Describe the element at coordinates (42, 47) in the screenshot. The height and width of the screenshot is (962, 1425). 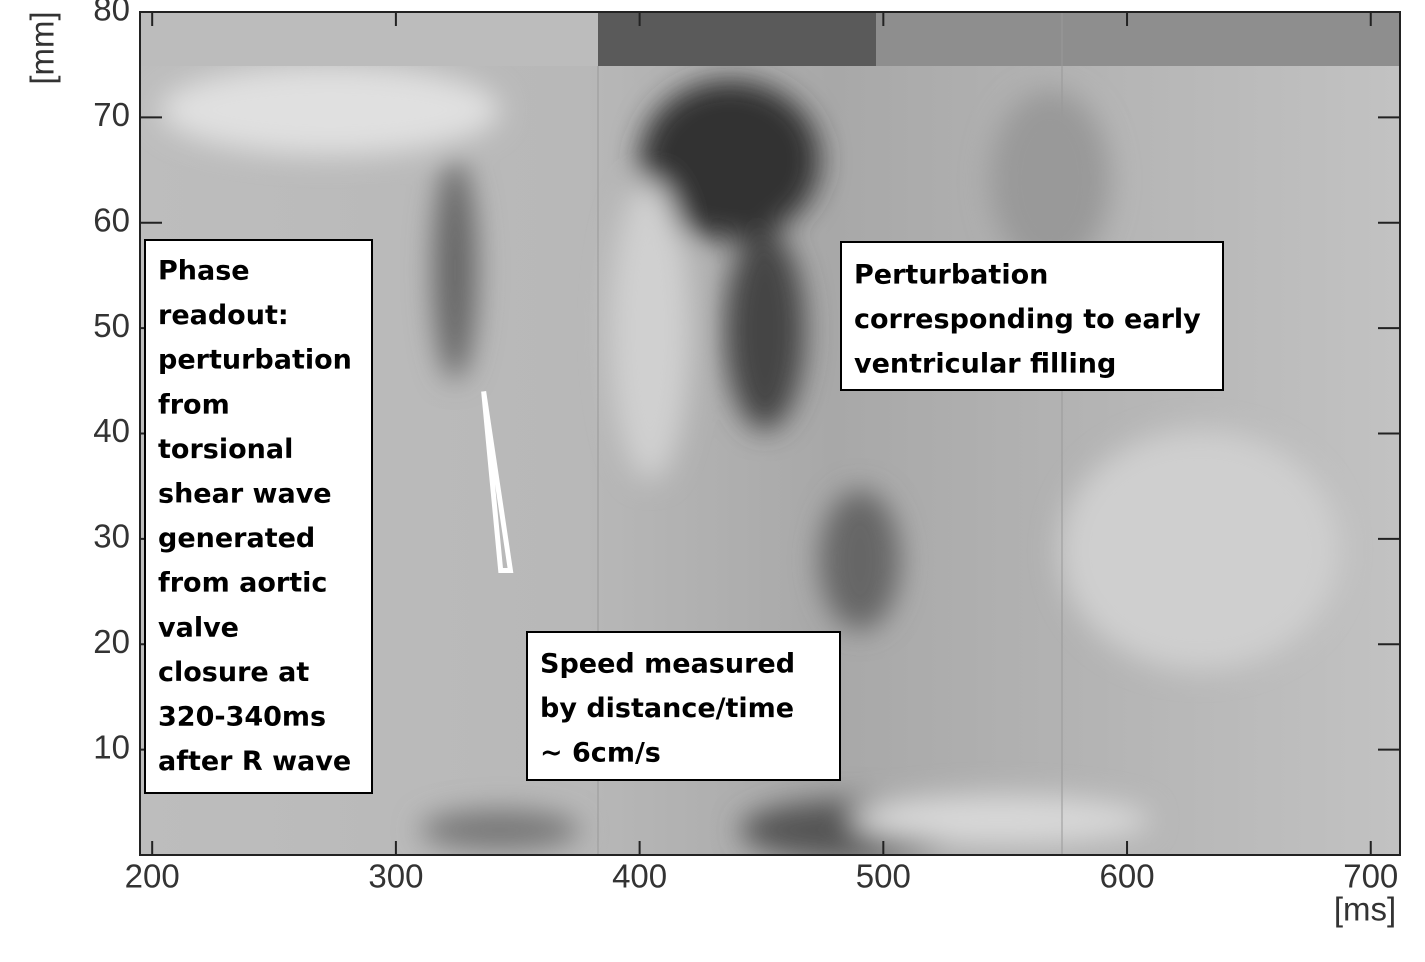
I see `y-axis-label: [mm]` at that location.